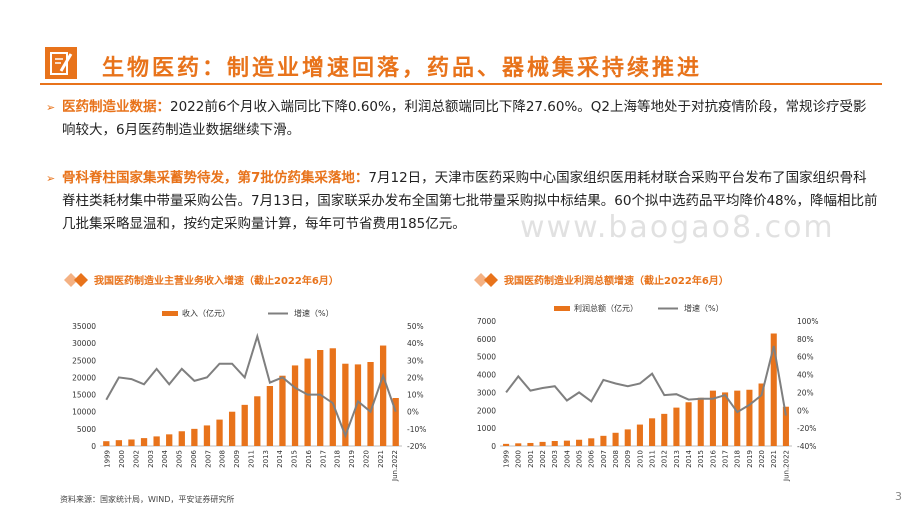 Image resolution: width=920 pixels, height=518 pixels. I want to click on chart-title: 我国医药制造业主营业务收入增速（截止2022年6月）, so click(216, 280).